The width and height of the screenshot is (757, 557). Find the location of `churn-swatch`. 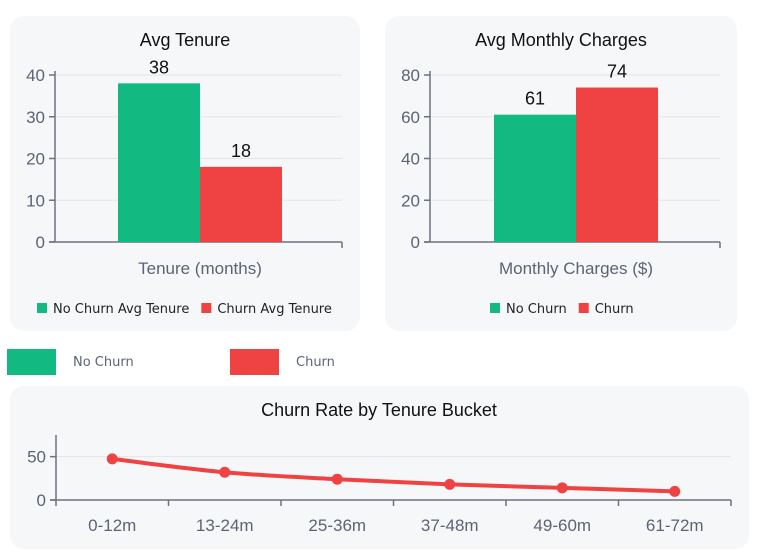

churn-swatch is located at coordinates (254, 362).